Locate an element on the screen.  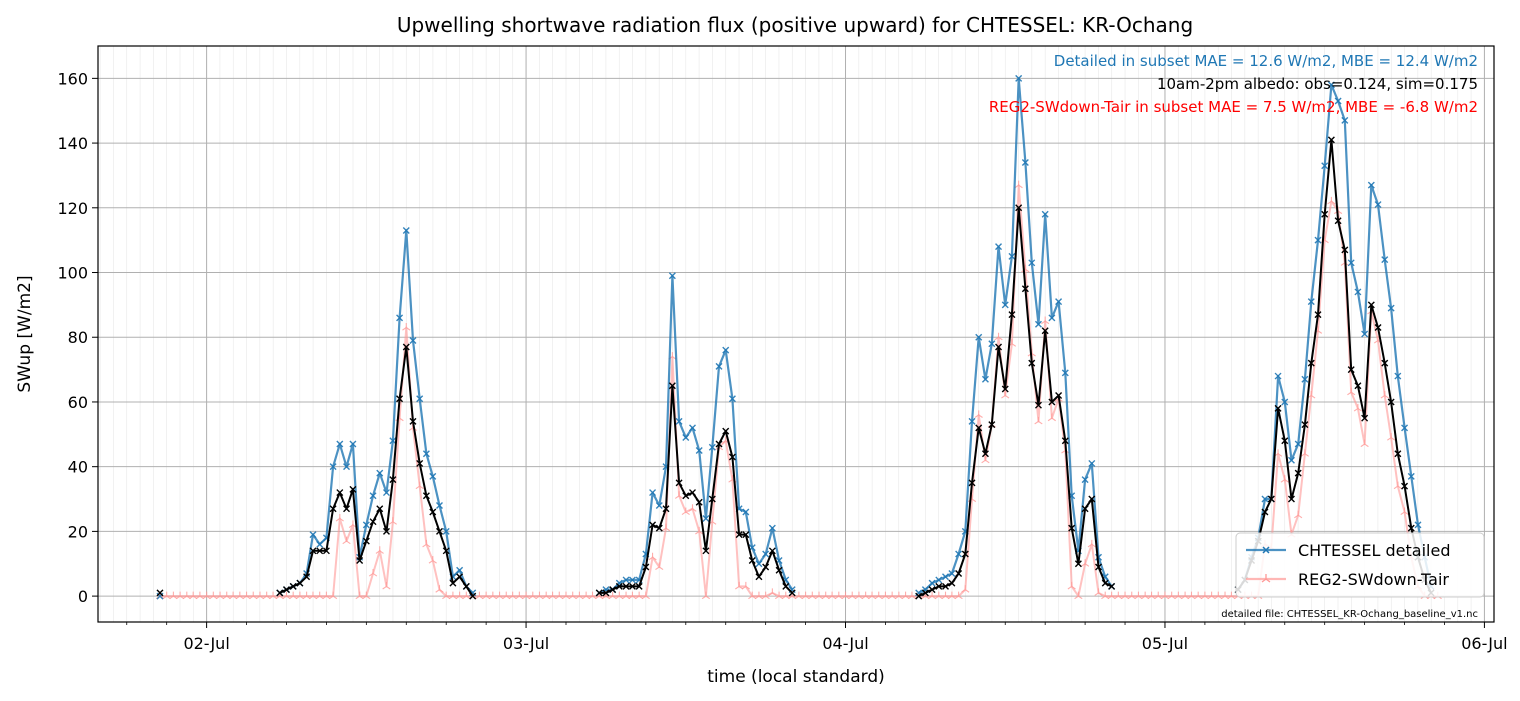
x-axis-label: time (local standard) is located at coordinates (796, 677).